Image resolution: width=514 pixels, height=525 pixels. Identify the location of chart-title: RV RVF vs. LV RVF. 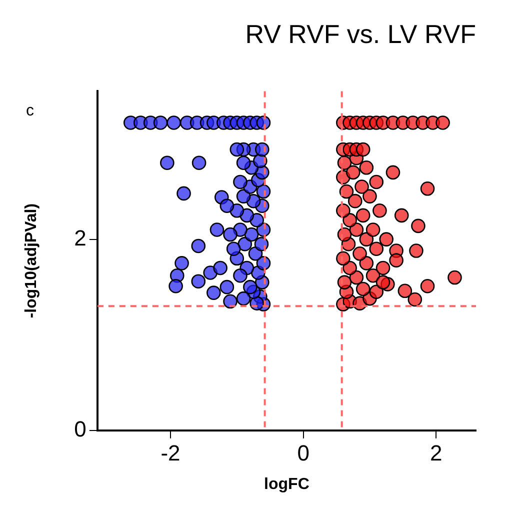
(360, 33).